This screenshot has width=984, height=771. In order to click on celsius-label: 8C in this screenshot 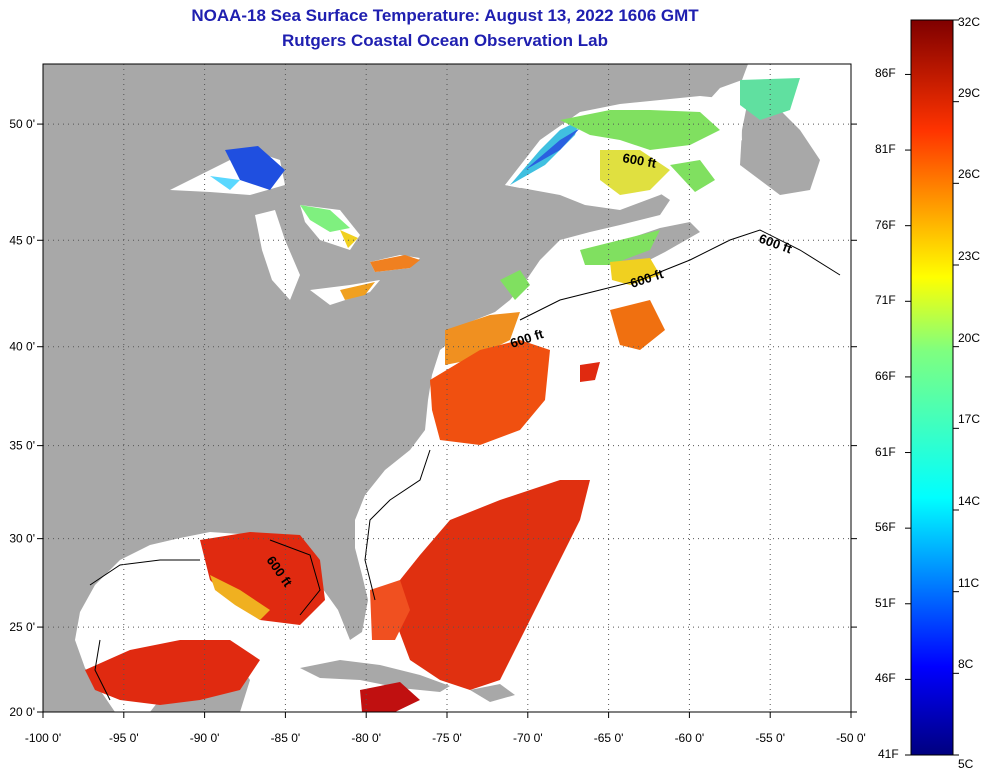, I will do `click(966, 664)`.